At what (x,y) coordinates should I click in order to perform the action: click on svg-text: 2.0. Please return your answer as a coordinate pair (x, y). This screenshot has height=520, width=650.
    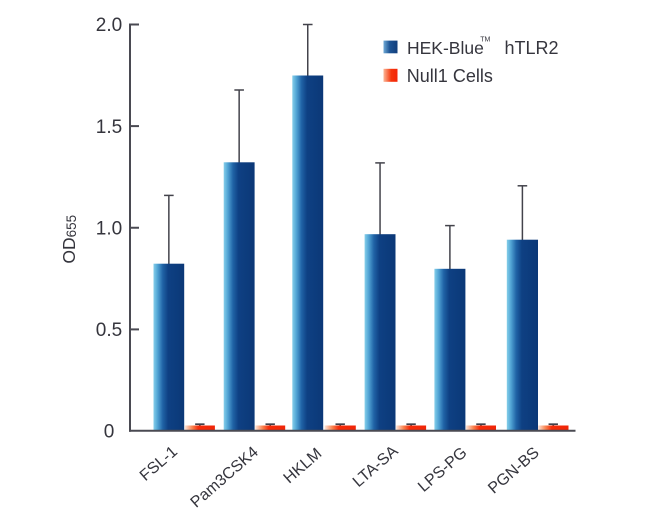
    Looking at the image, I should click on (109, 25).